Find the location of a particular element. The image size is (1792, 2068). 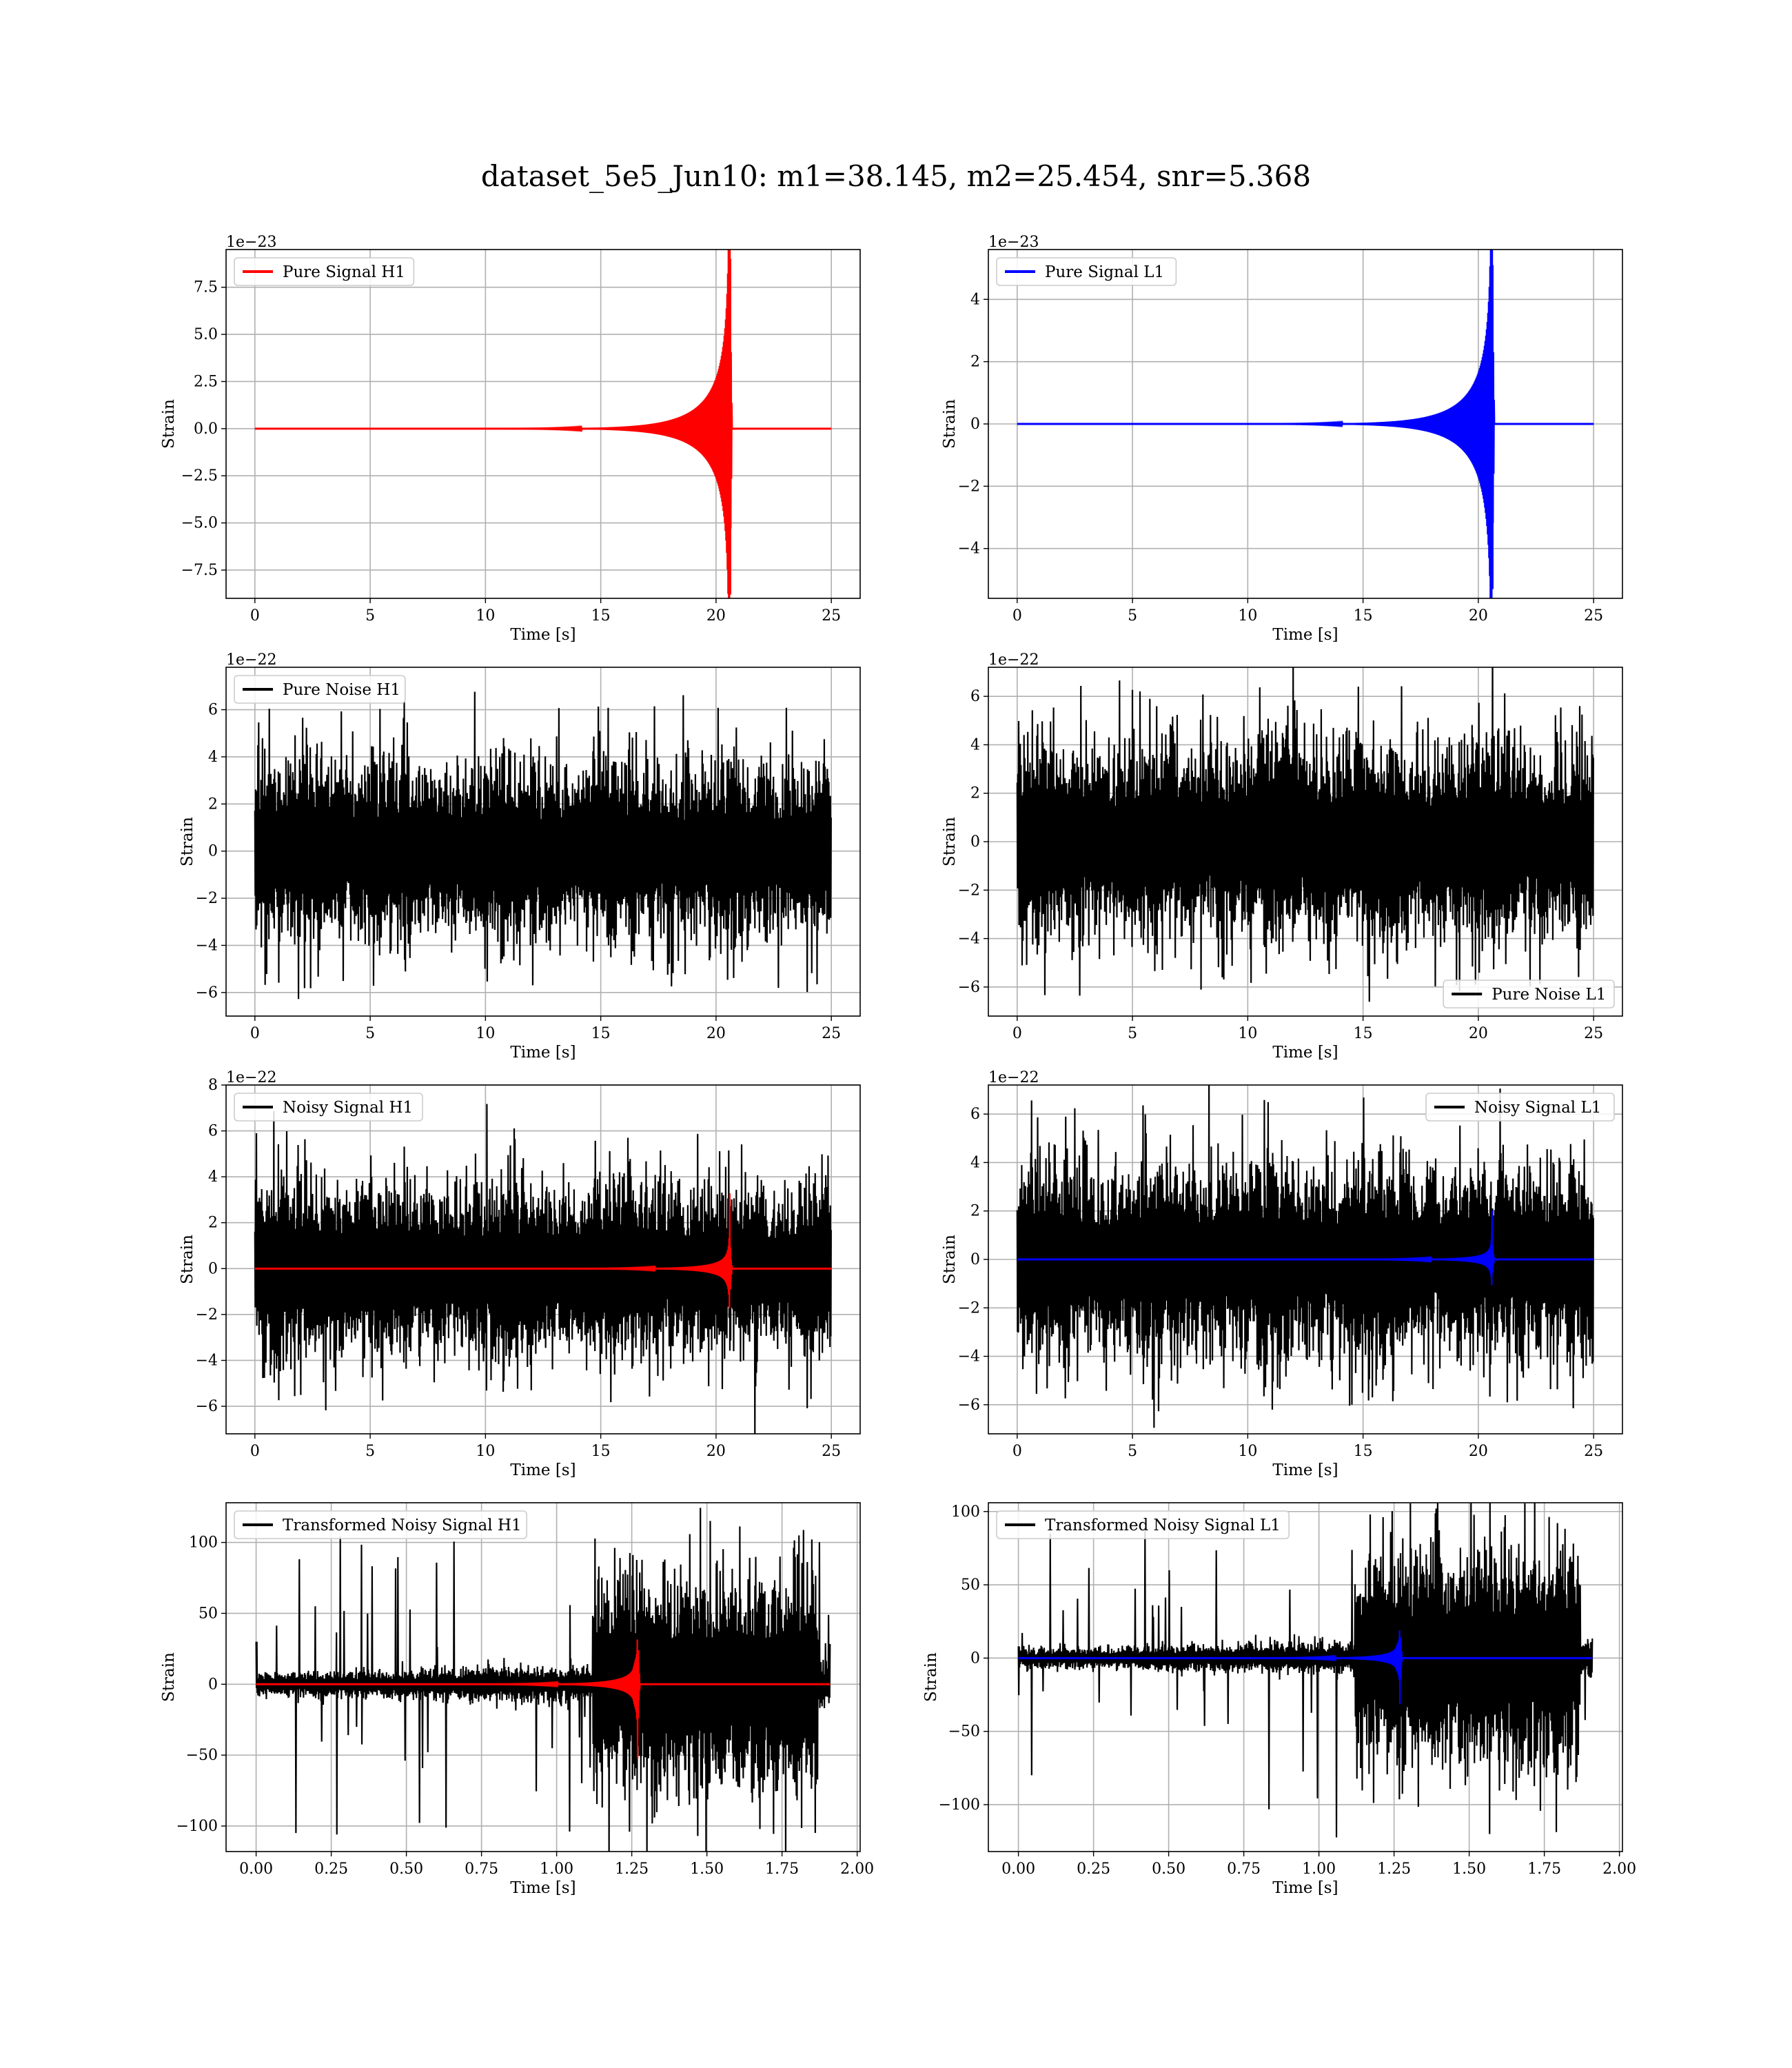

x-tick-label: 1.75 is located at coordinates (1544, 1869).